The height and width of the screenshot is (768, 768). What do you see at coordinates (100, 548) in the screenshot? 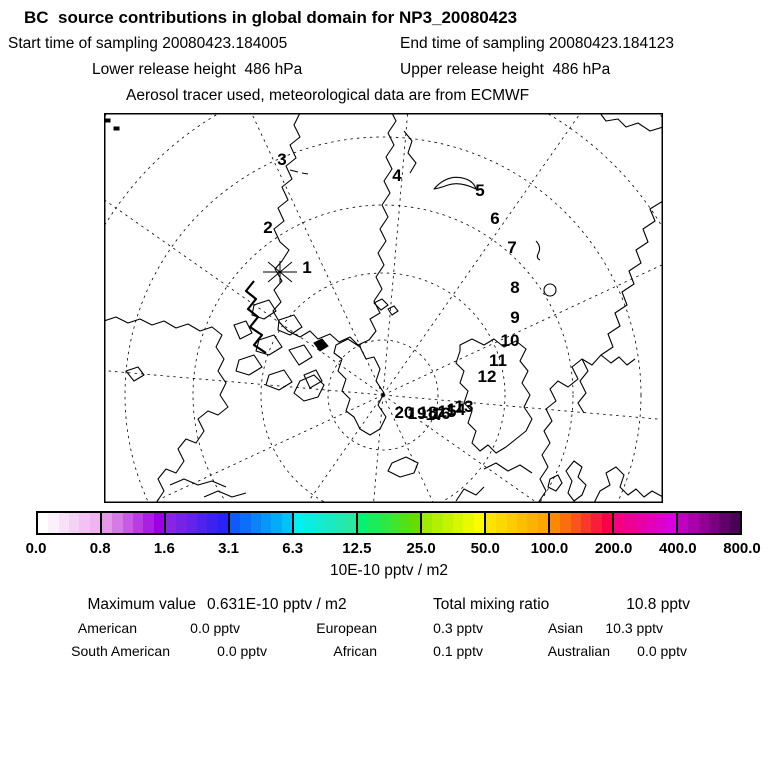
I see `colorbar-tick: 0.8` at bounding box center [100, 548].